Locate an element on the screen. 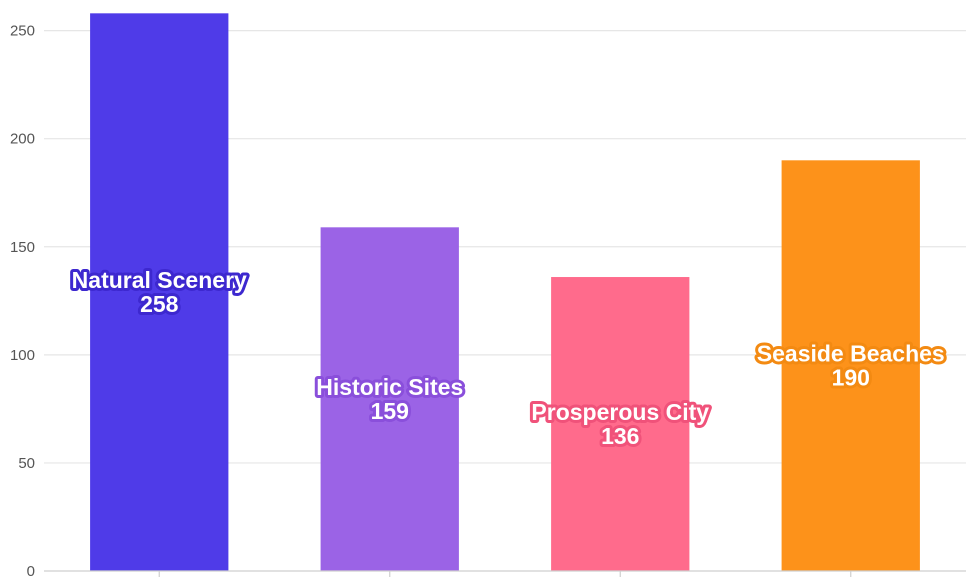 The height and width of the screenshot is (581, 969). bar-category-label: Natural Scenery is located at coordinates (159, 280).